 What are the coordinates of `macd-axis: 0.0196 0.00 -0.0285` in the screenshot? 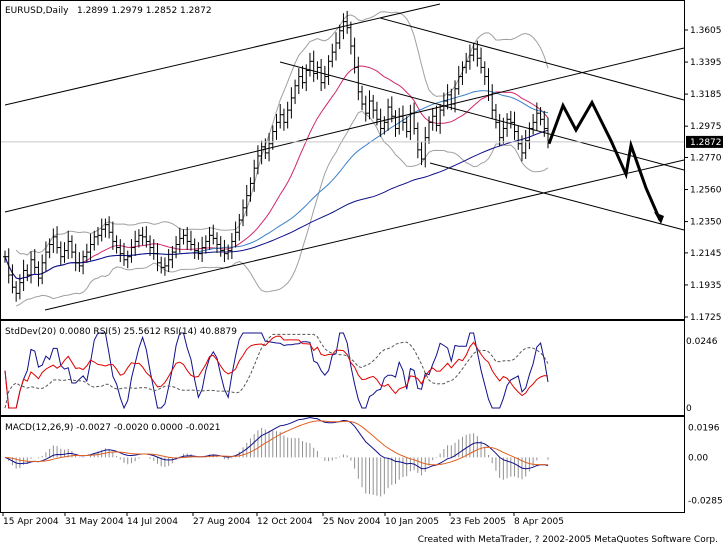 It's located at (705, 465).